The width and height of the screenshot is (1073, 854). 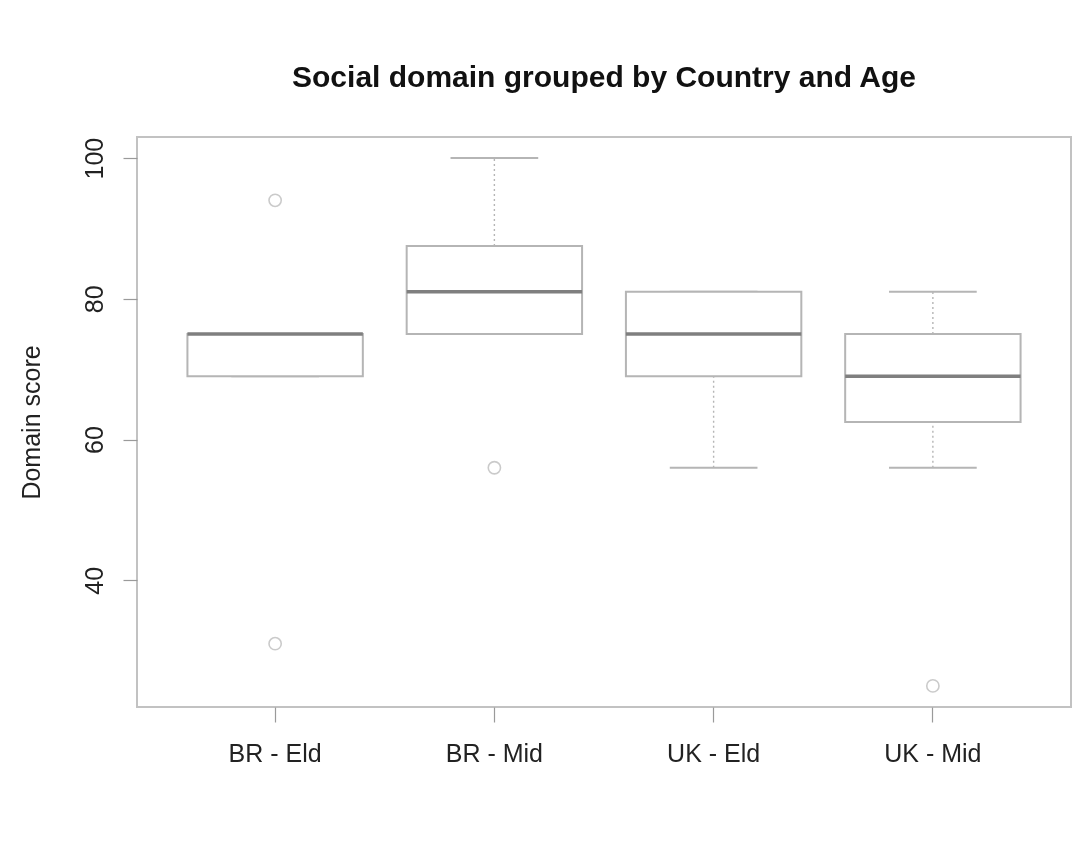 I want to click on y-tick-label: 80, so click(x=93, y=299).